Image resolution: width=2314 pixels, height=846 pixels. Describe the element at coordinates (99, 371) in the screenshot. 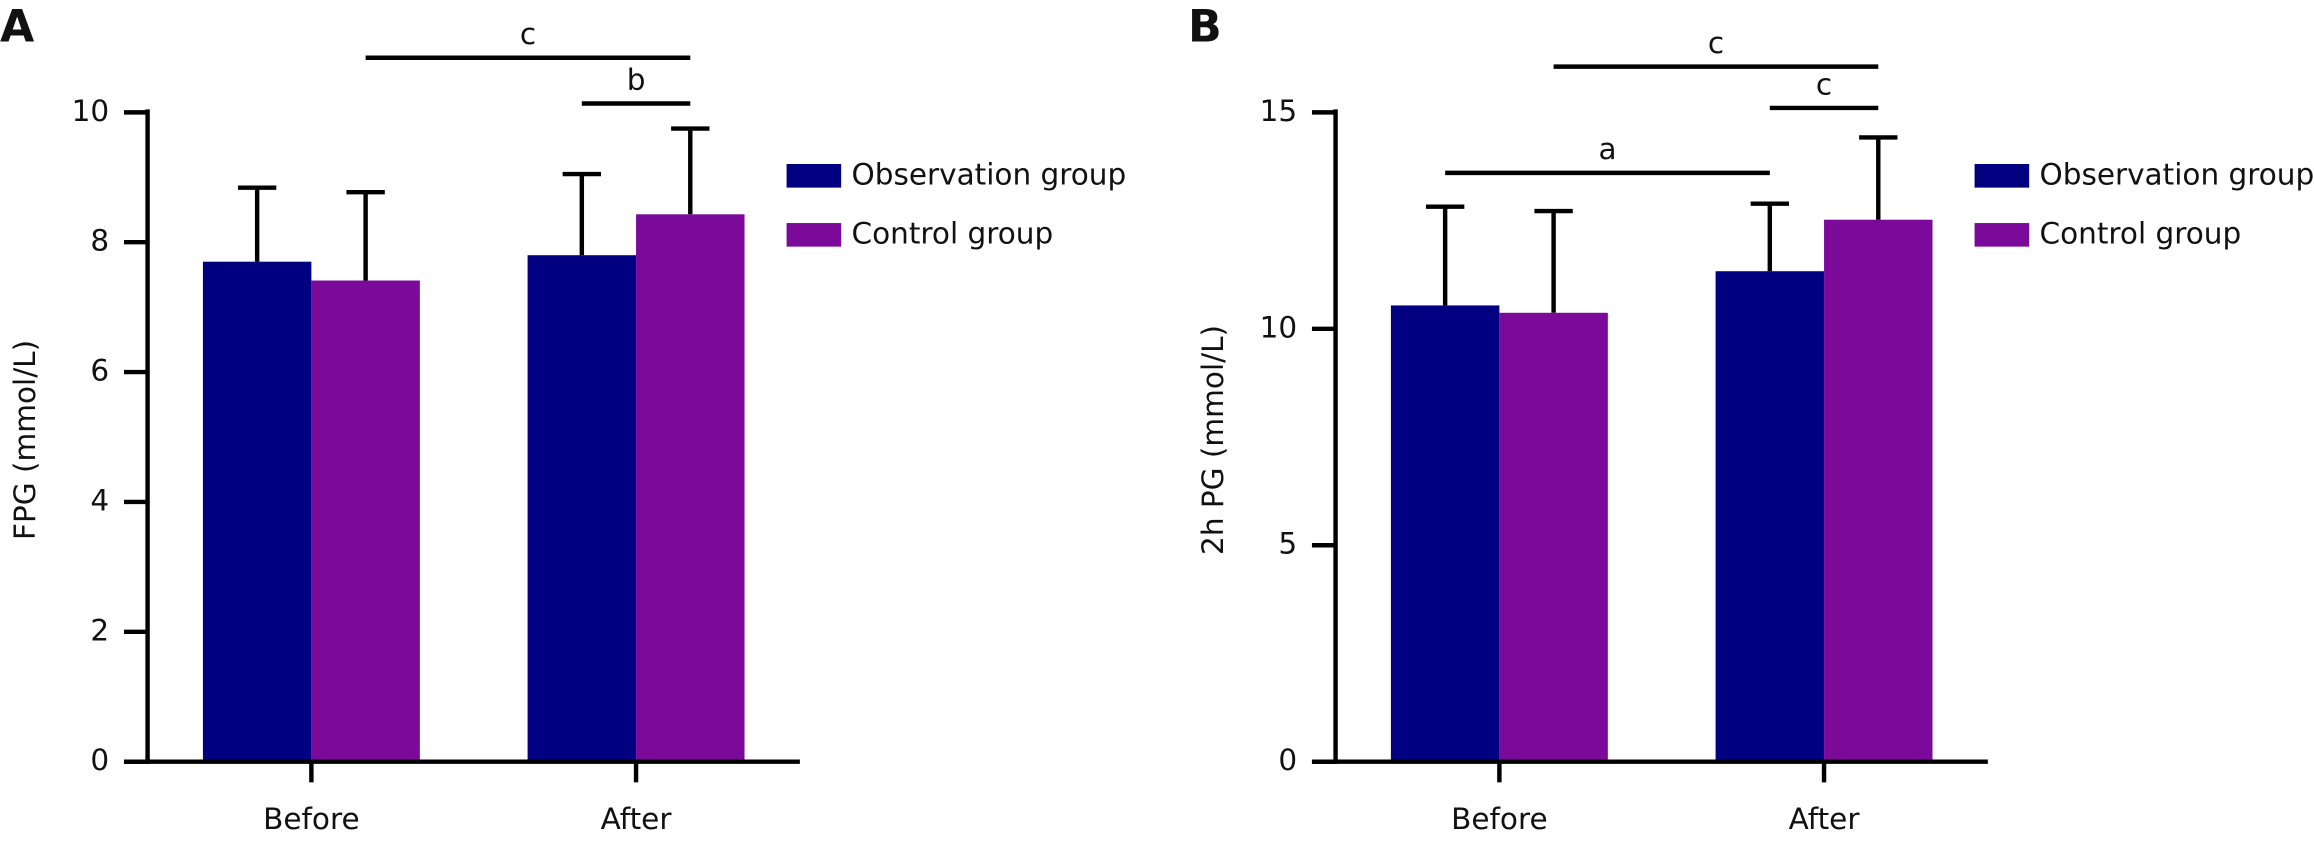

I see `y-tick-label: 6` at that location.